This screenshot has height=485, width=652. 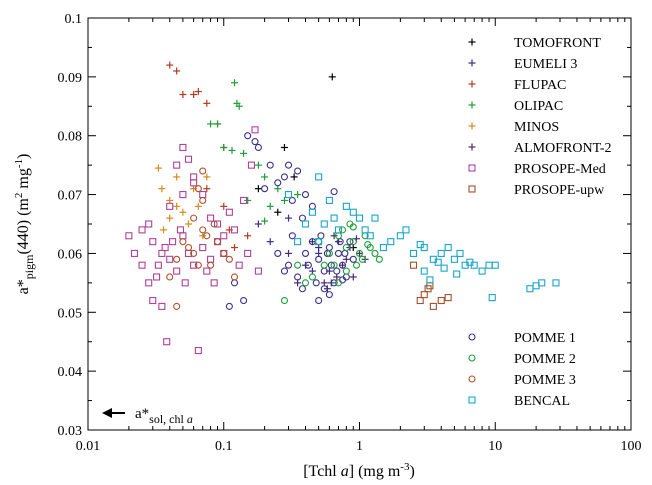 I want to click on y-tick-label: 0.09, so click(x=70, y=78).